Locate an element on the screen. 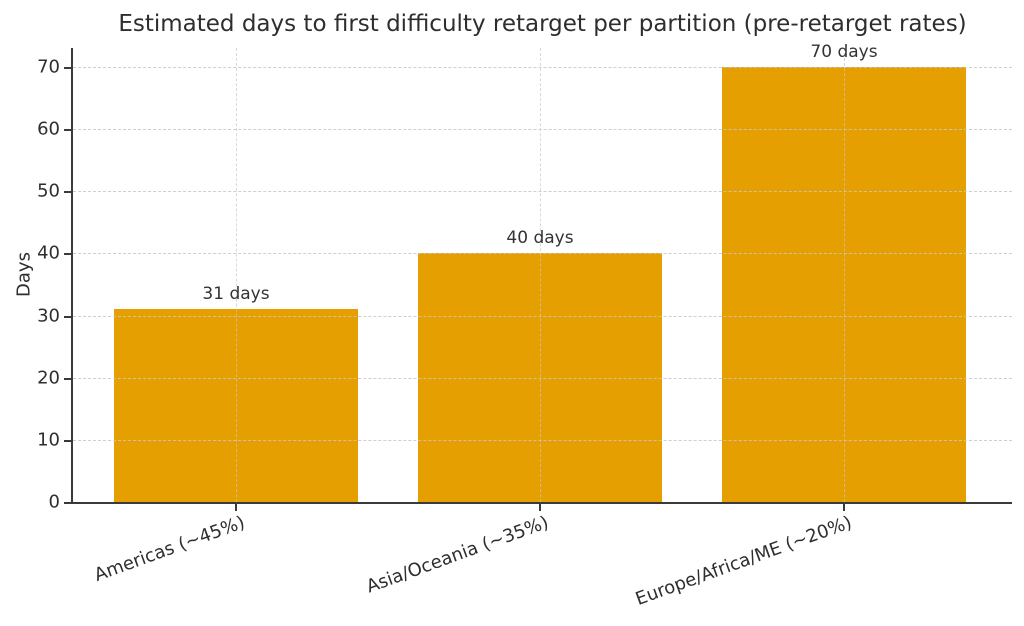 The image size is (1024, 626). bar-value-label: 31 days is located at coordinates (236, 294).